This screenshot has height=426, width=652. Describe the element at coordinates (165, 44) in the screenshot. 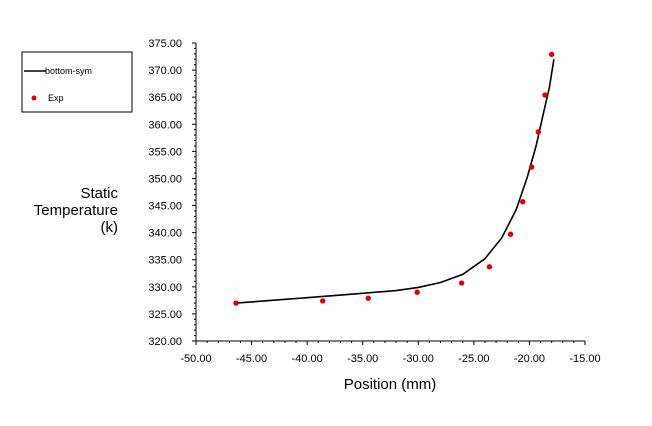

I see `y-tick-label: 375.00` at that location.